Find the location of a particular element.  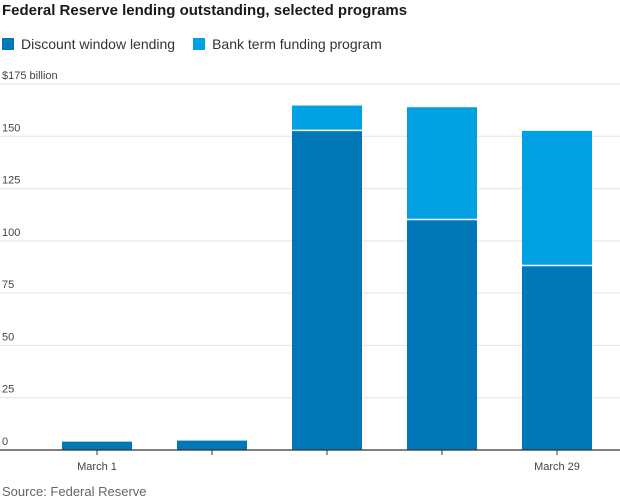

x-tick-label: March 1 is located at coordinates (97, 467).